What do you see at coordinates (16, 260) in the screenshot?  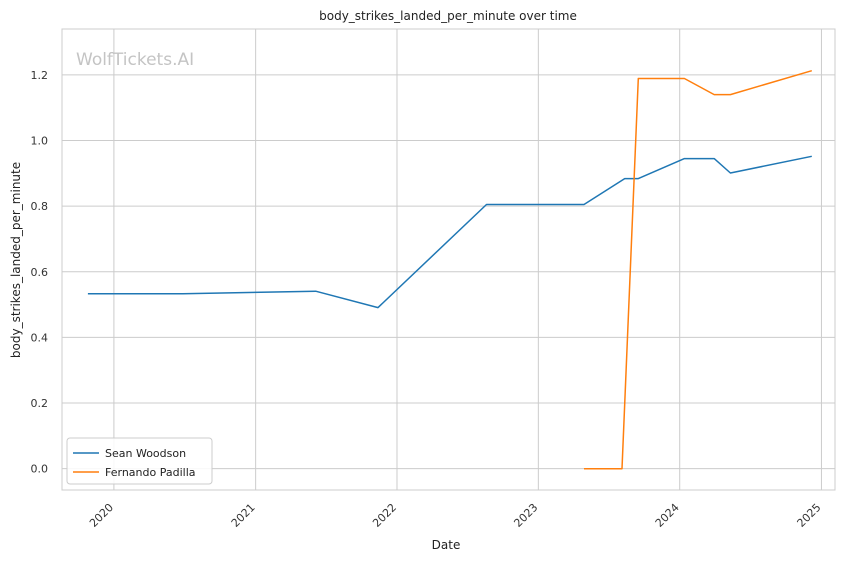 I see `y-axis-label: body_strikes_landed_per_minute` at bounding box center [16, 260].